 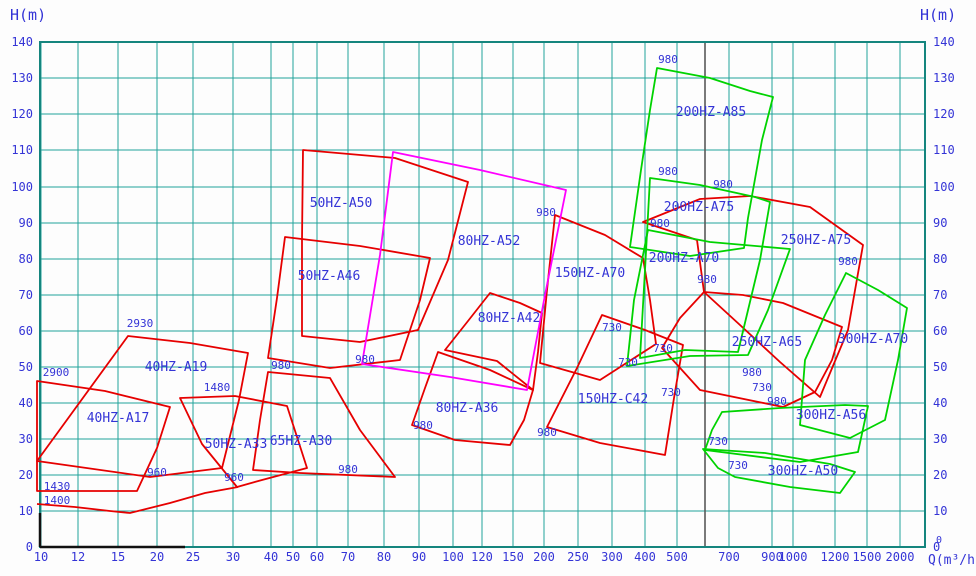 I want to click on speed-label-980-19: 980, so click(x=752, y=372).